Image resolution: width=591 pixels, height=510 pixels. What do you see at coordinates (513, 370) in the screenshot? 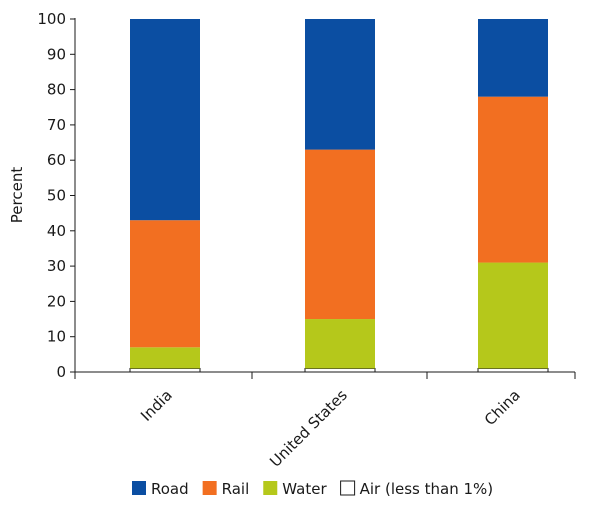
I see `bar-china-air` at bounding box center [513, 370].